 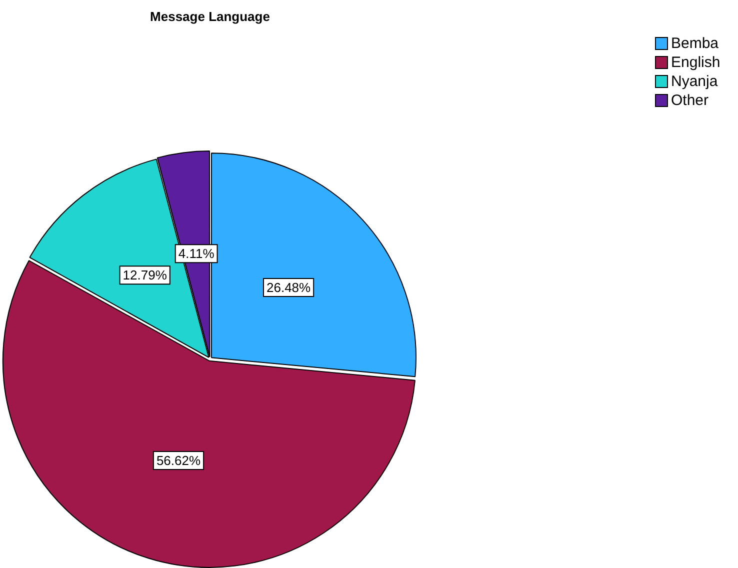 I want to click on legend-label: Bemba, so click(x=695, y=43).